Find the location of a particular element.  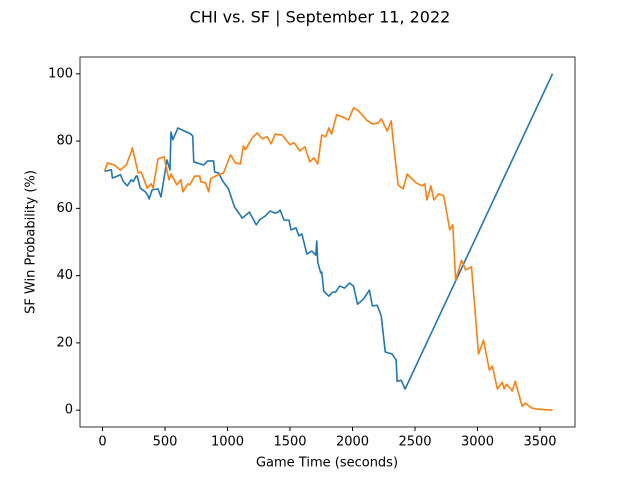

y-tick-label: 40 is located at coordinates (64, 275).